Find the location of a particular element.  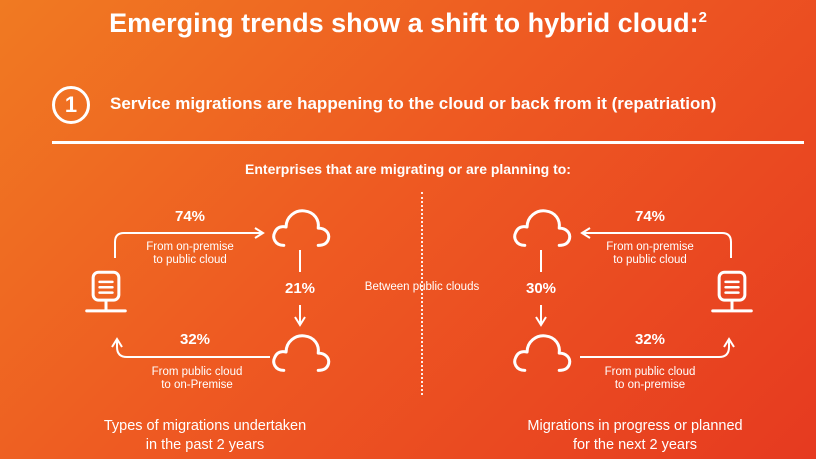

right-bottom-label-1: From public cloud is located at coordinates (650, 372).